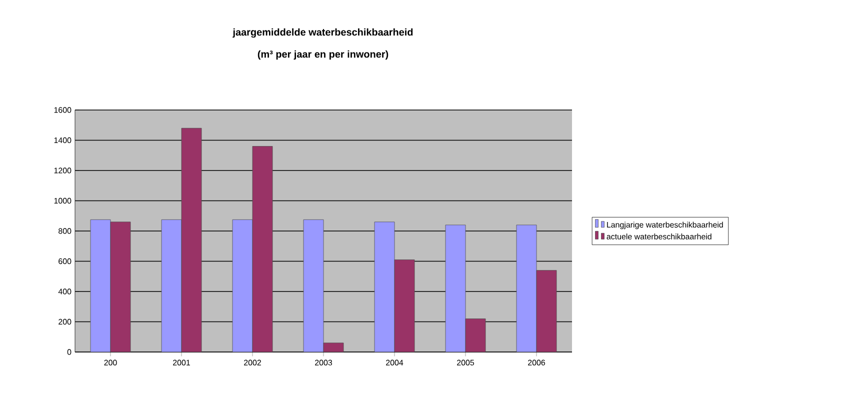 The image size is (854, 405). I want to click on chart-title: jaargemiddelde waterbeschikbaarheid, so click(322, 33).